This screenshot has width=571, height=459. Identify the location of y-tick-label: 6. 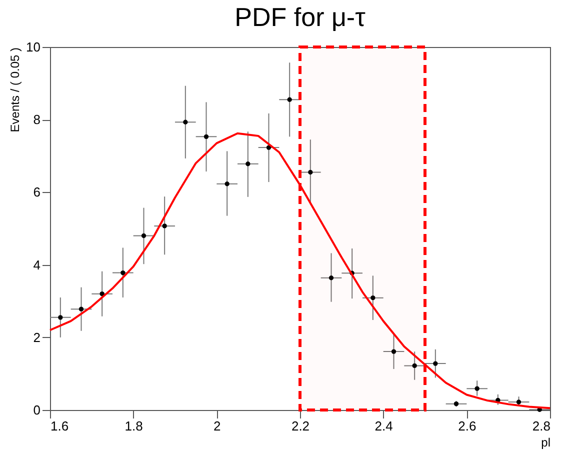
(36, 192).